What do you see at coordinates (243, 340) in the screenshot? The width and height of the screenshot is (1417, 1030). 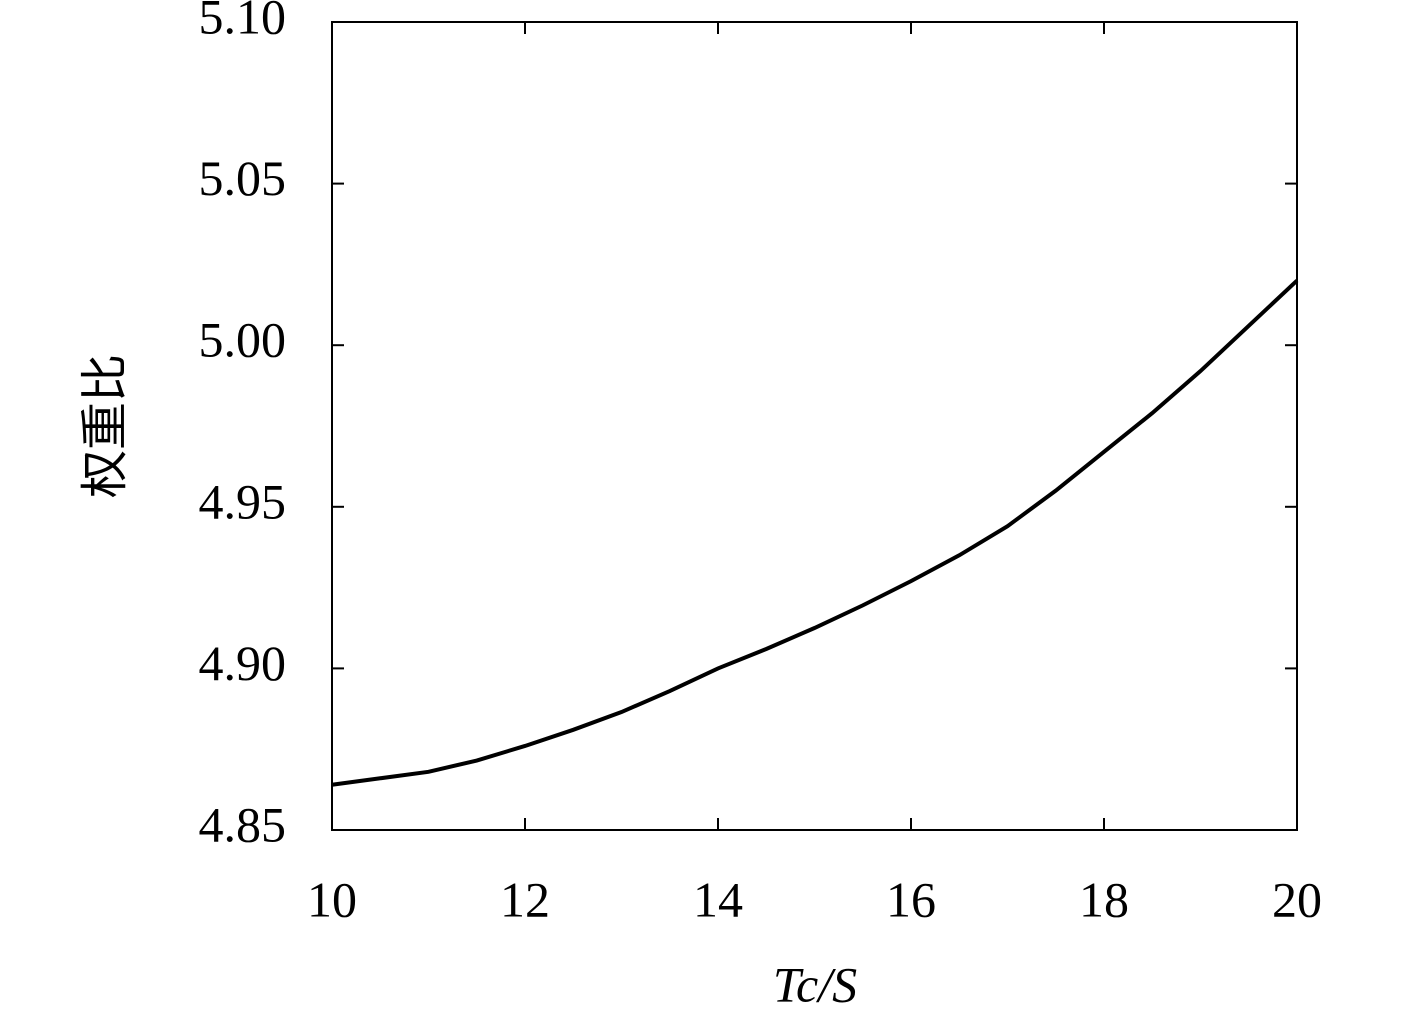 I see `y-tick-label: 5.00` at bounding box center [243, 340].